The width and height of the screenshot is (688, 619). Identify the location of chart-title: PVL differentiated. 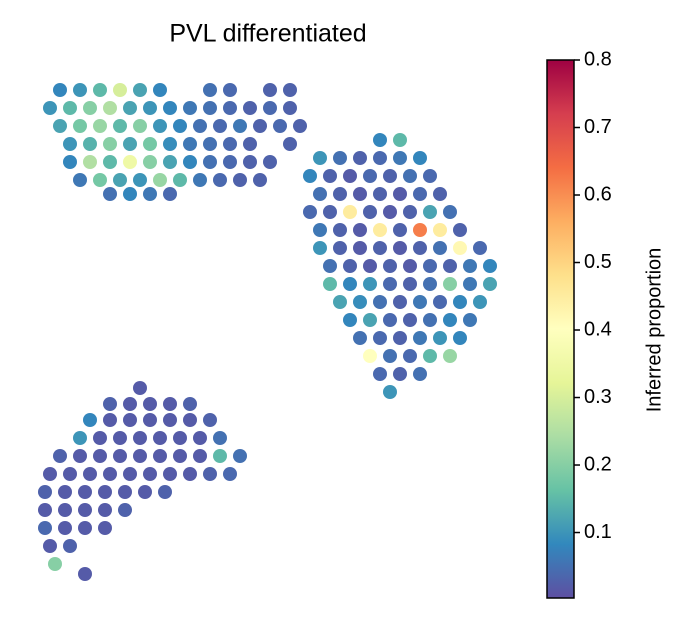
(267, 34).